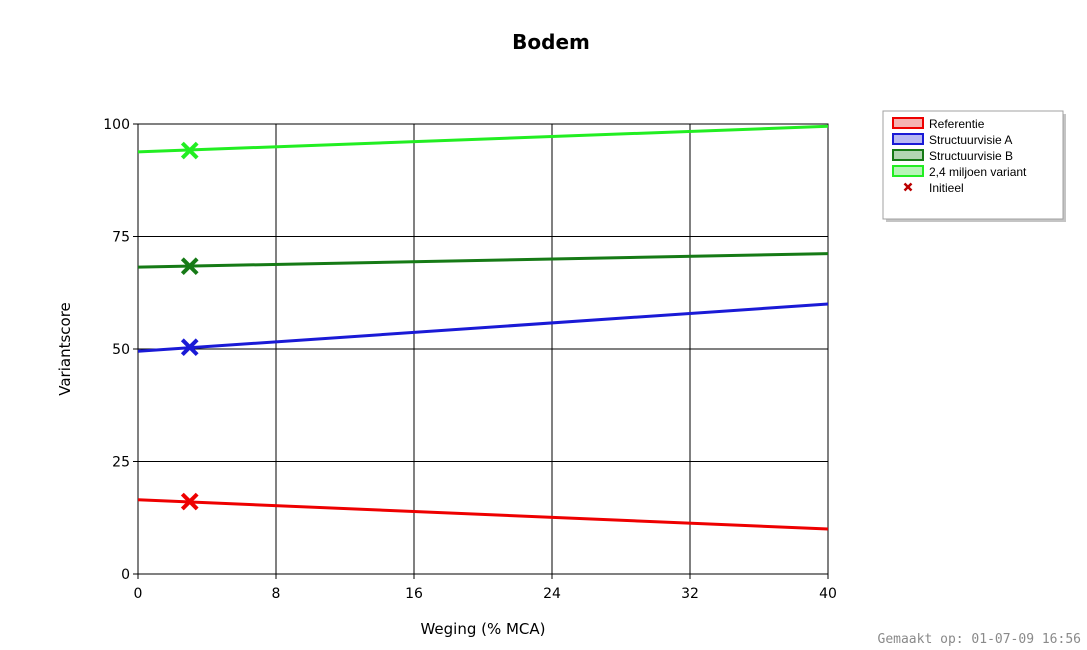 Image resolution: width=1087 pixels, height=650 pixels. Describe the element at coordinates (957, 124) in the screenshot. I see `legend-label: Referentie` at that location.